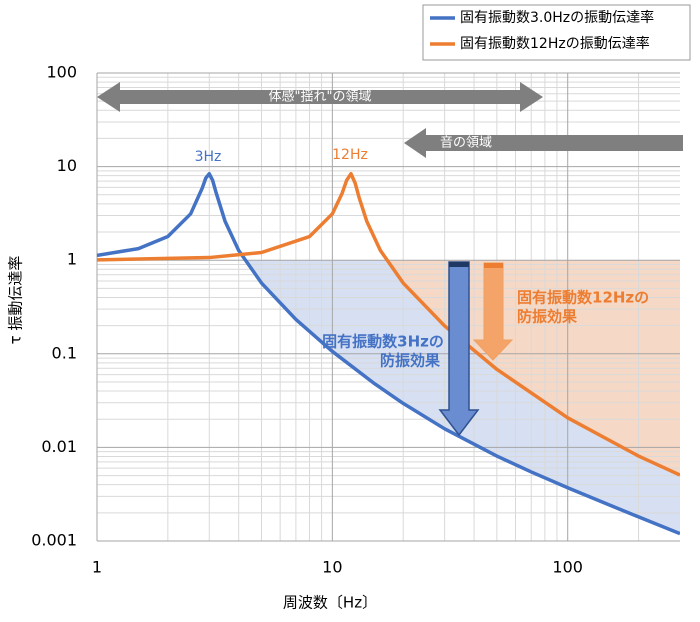 This screenshot has height=622, width=700. Describe the element at coordinates (97, 567) in the screenshot. I see `x-tick-label: 1` at that location.